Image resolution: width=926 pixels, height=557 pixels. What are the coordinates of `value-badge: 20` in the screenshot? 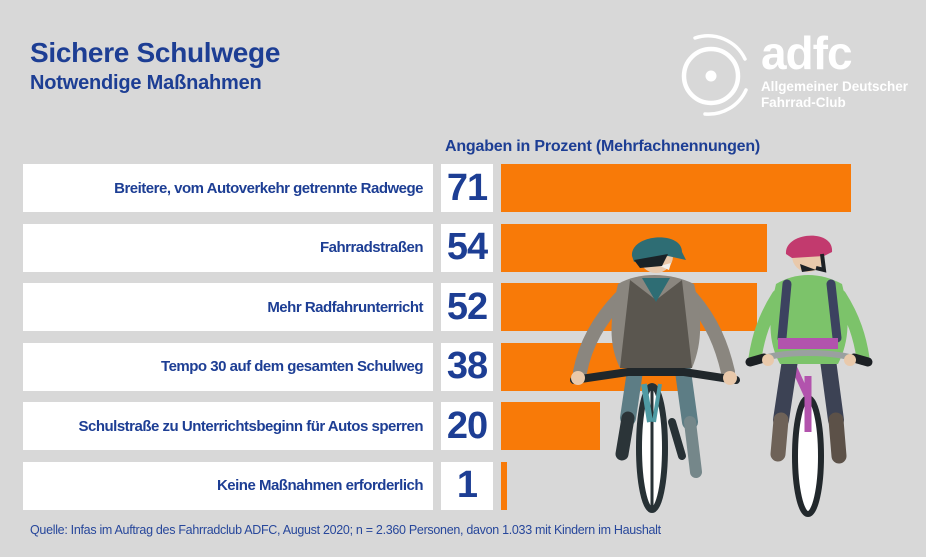 It's located at (467, 426).